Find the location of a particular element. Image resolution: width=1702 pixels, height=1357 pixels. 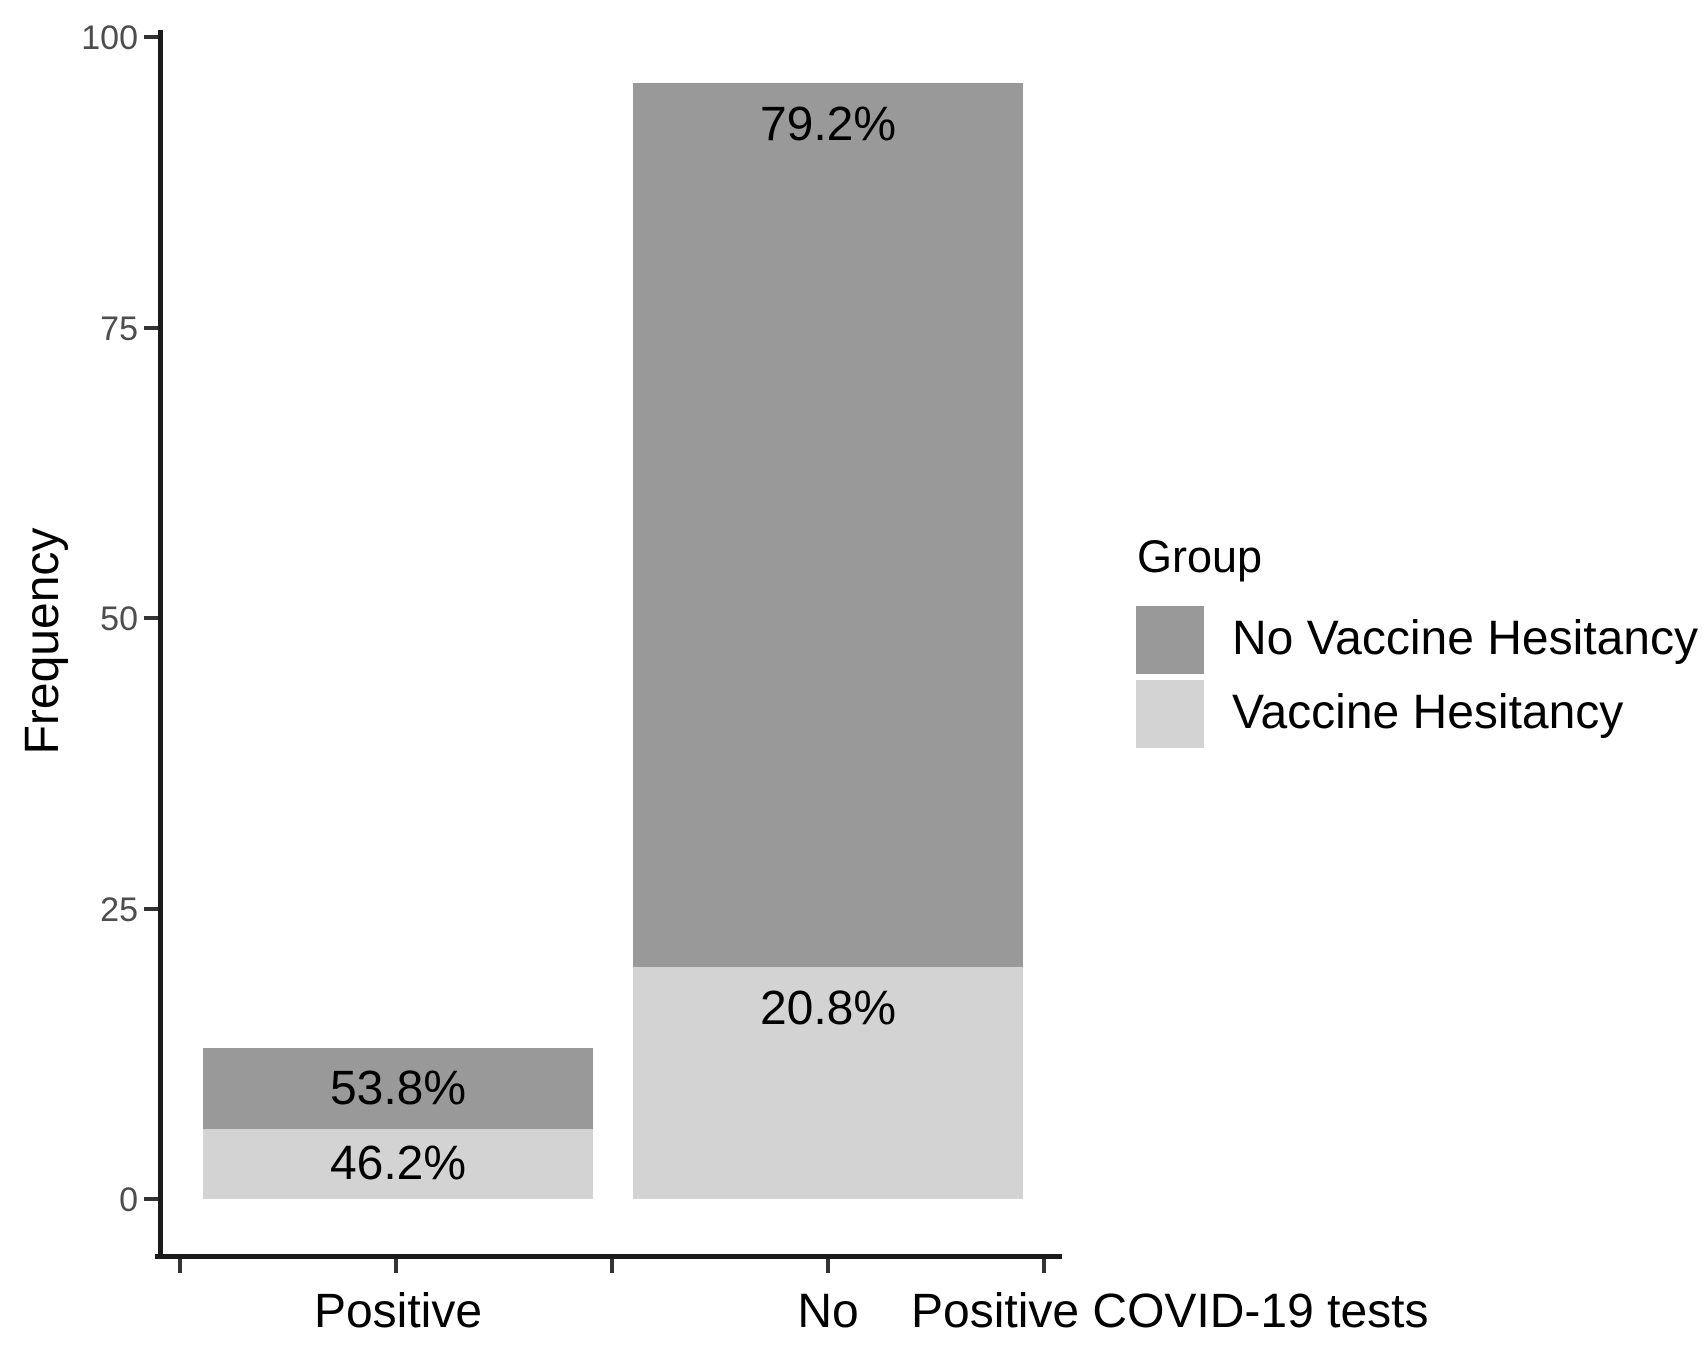

legend-title: Group is located at coordinates (1200, 556).